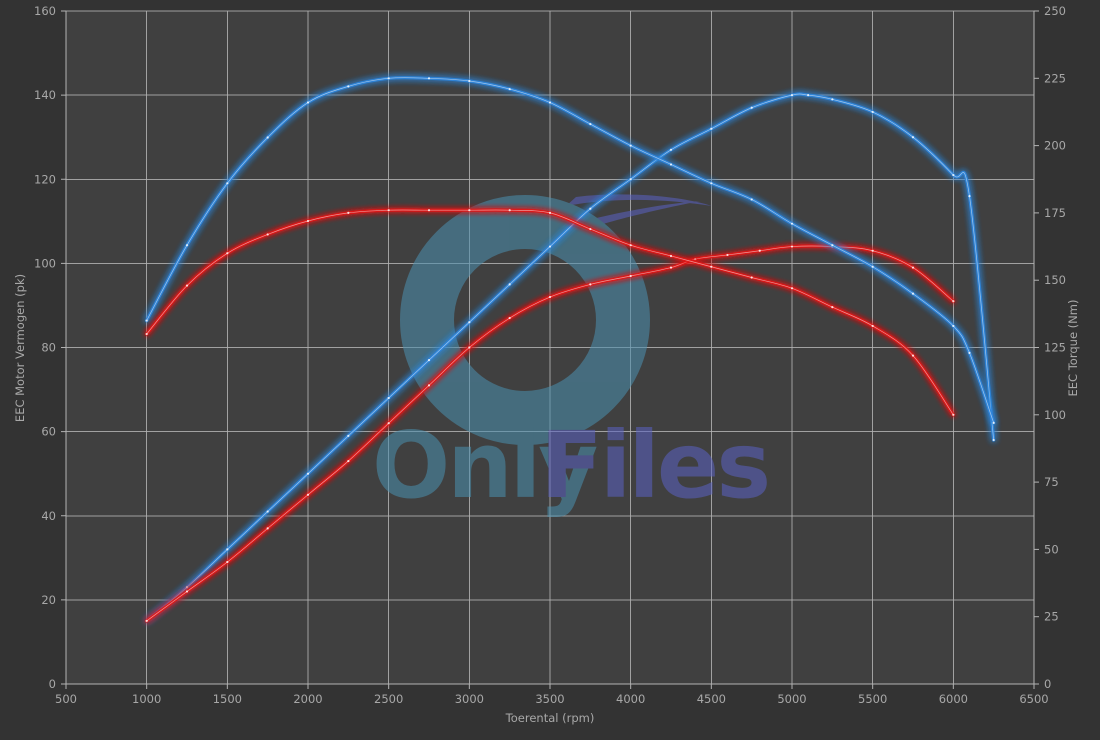 The height and width of the screenshot is (740, 1100). I want to click on x-tick-label: 1000, so click(146, 699).